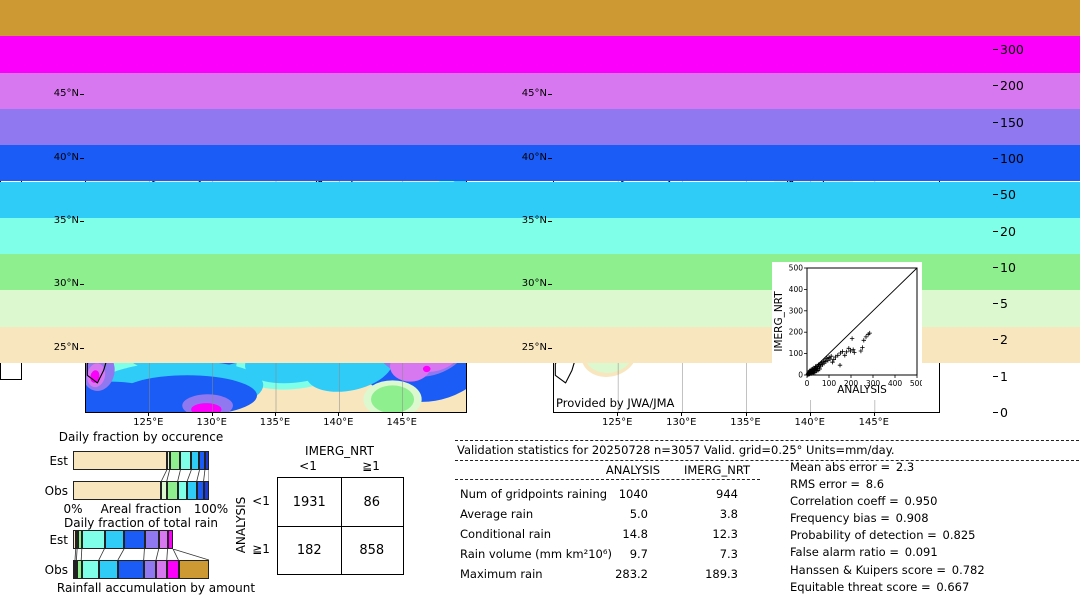  What do you see at coordinates (141, 509) in the screenshot?
I see `occurrence-axis-label: Areal fraction` at bounding box center [141, 509].